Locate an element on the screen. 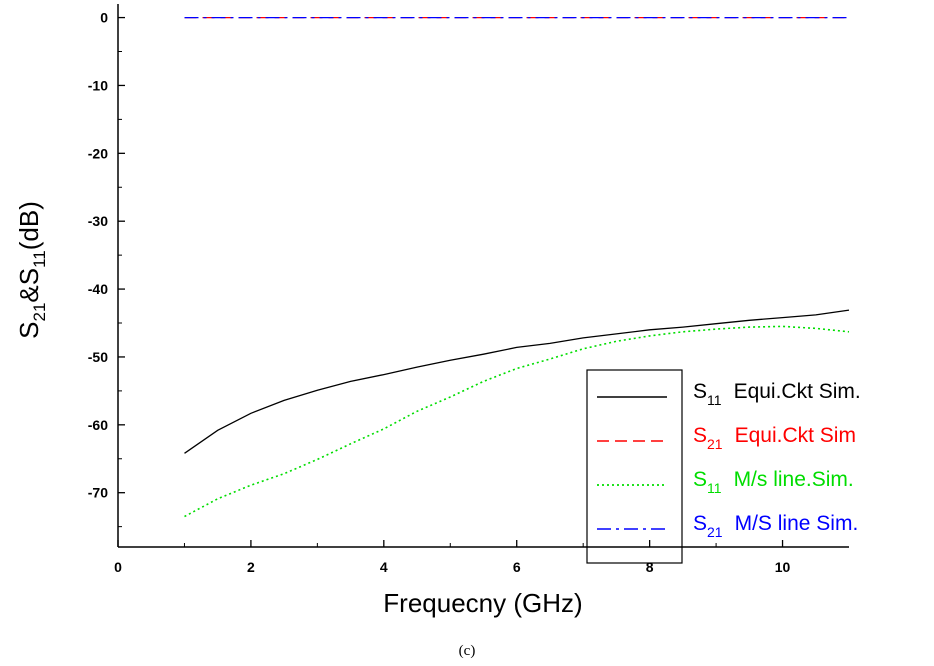 This screenshot has height=666, width=934. legend-label-1: S21 Equi.Ckt Sim is located at coordinates (774, 438).